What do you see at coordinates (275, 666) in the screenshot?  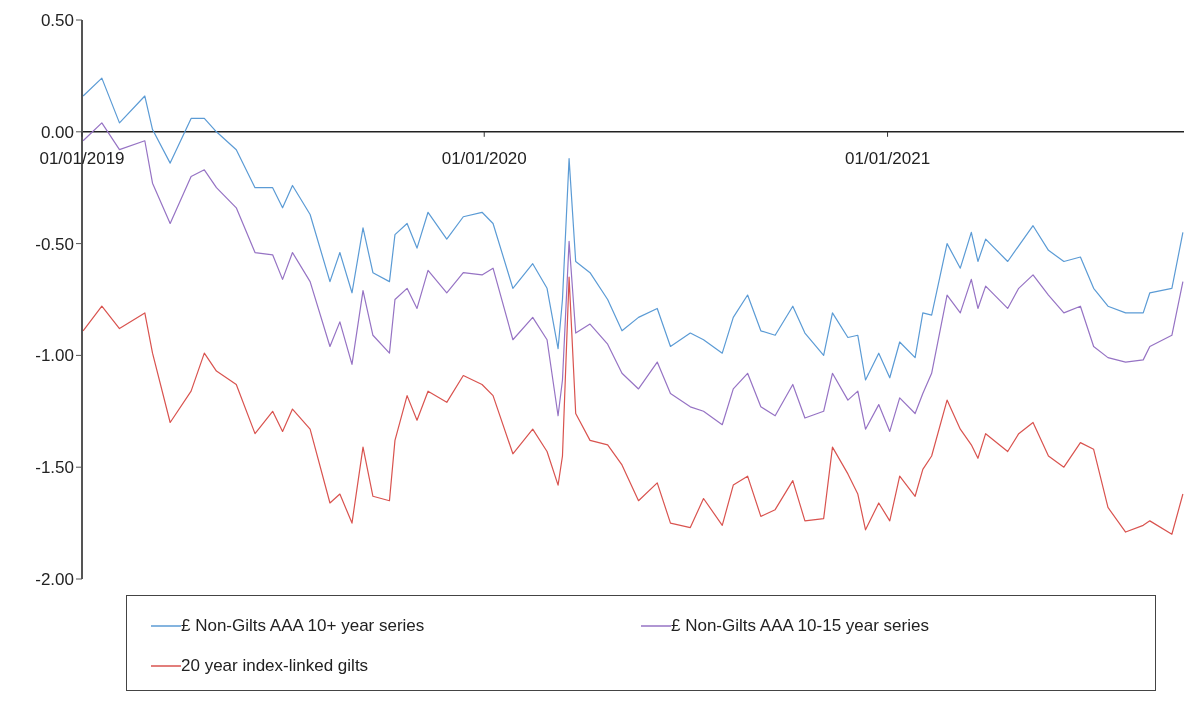 I see `legend-label: 20 year index-linked gilts` at bounding box center [275, 666].